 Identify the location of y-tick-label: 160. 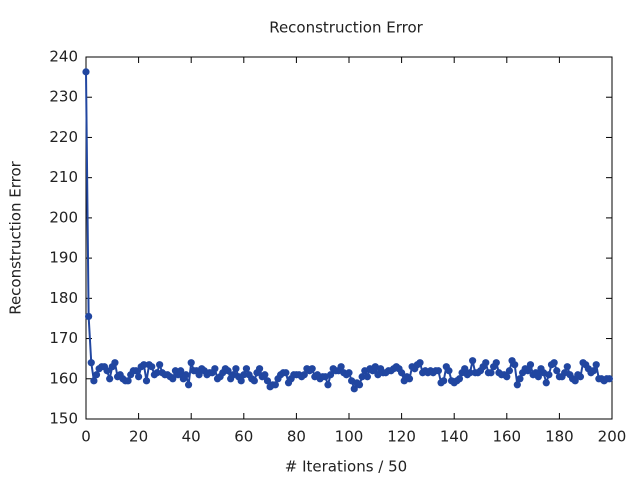
(63, 378).